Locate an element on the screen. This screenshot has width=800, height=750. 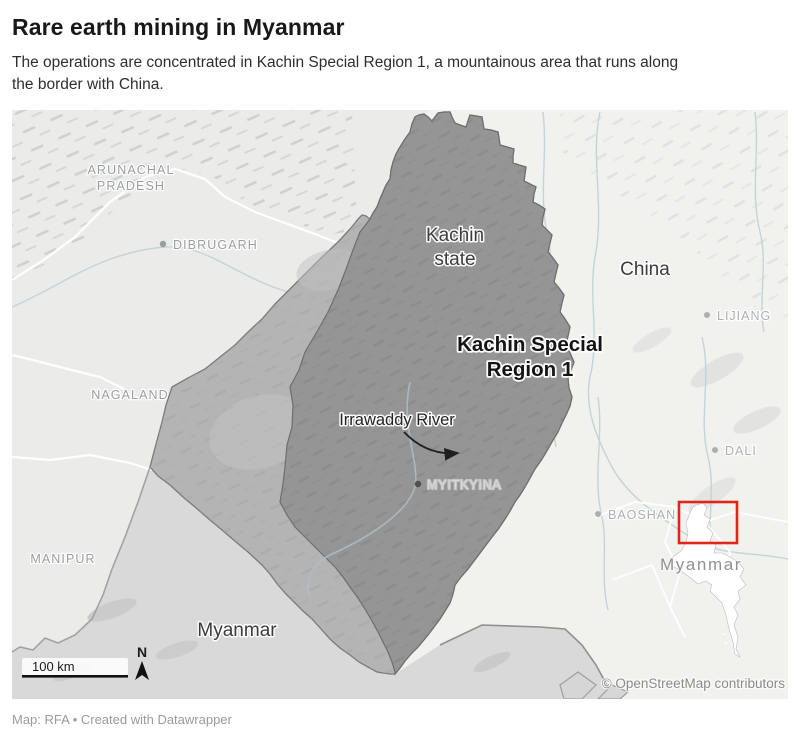
inset-locator: Myanmar is located at coordinates (703, 579).